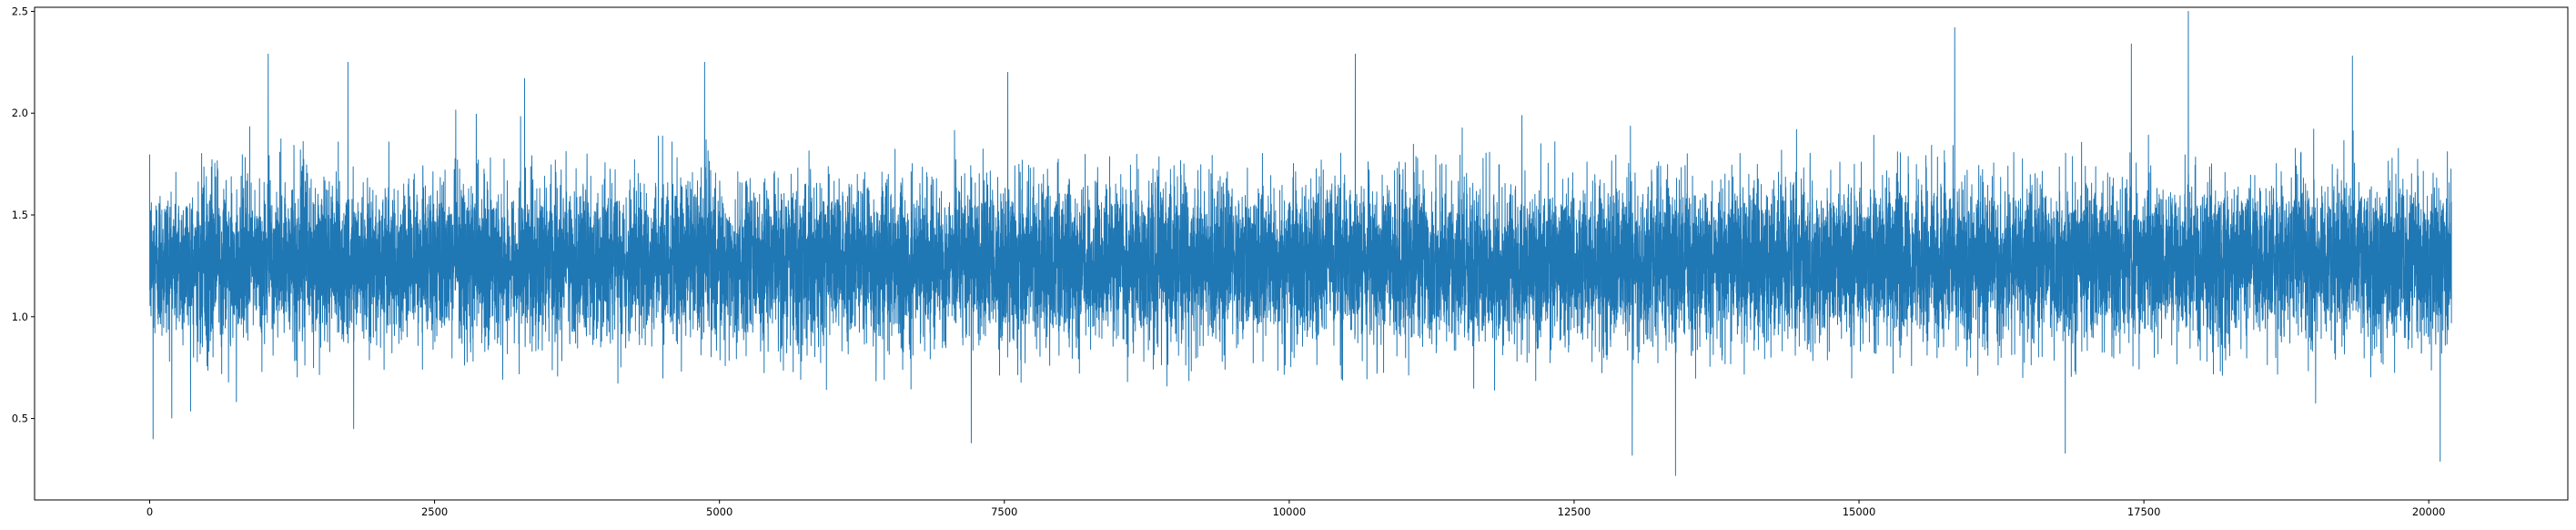  Describe the element at coordinates (1859, 511) in the screenshot. I see `x-tick-label: 15000` at that location.